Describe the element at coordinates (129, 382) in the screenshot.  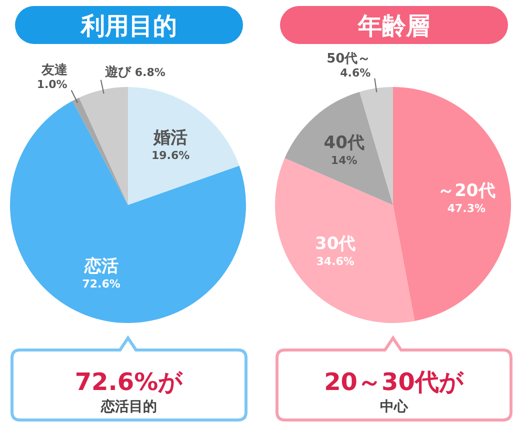
I see `text: 72.6%が` at that location.